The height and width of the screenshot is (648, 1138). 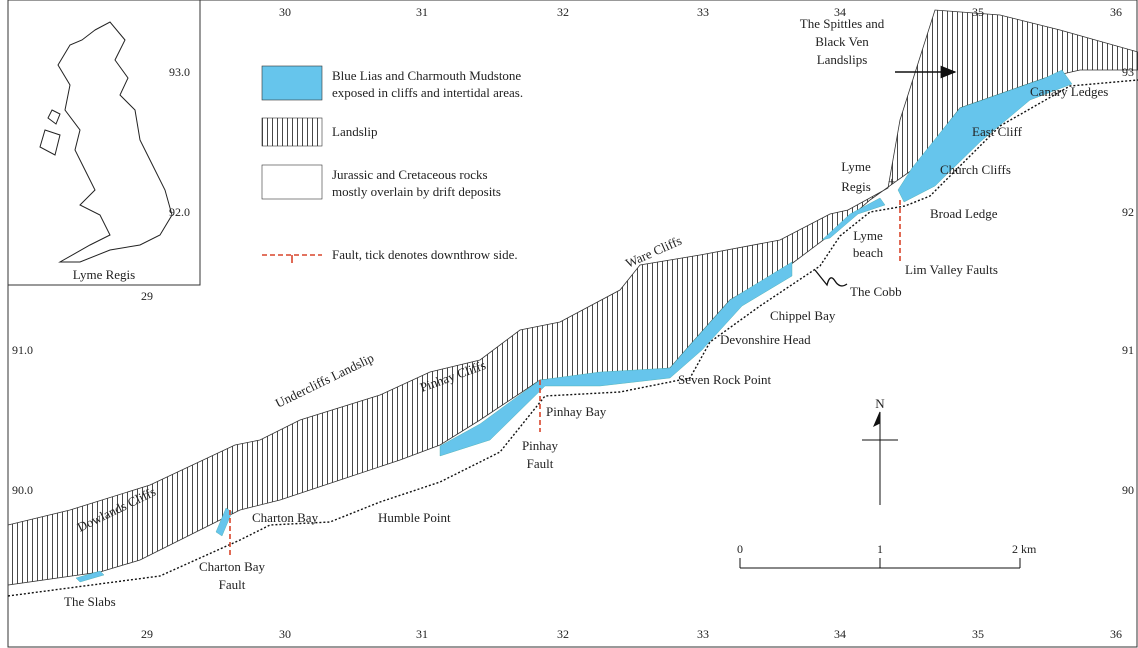 I want to click on place-label: Pinhay, so click(x=540, y=445).